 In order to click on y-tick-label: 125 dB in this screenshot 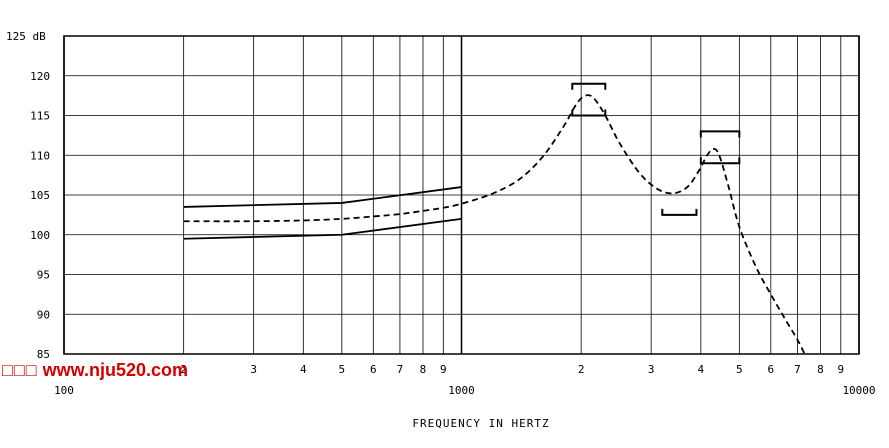, I will do `click(26, 36)`.